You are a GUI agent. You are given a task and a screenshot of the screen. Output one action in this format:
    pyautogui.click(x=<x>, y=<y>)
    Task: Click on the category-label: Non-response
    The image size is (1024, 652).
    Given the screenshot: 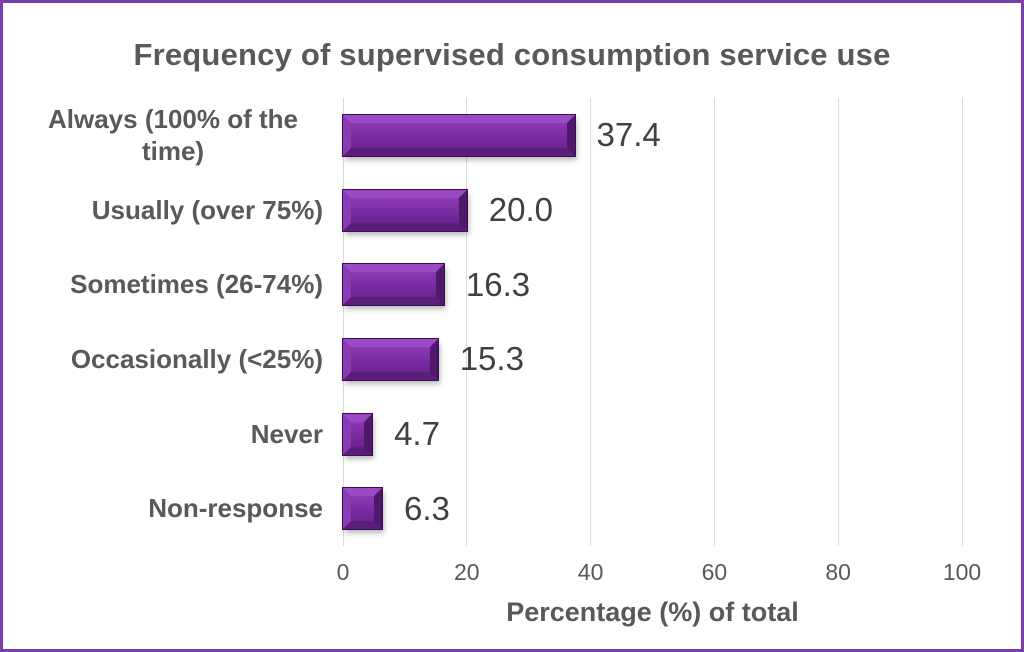 What is the action you would take?
    pyautogui.click(x=235, y=508)
    